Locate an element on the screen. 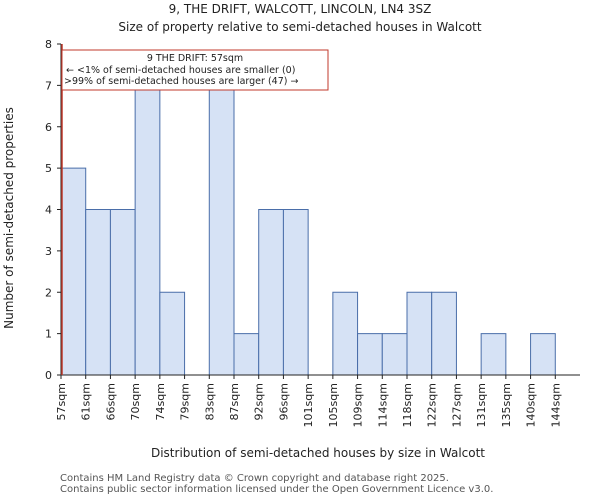  x-tick-label: 101sqm is located at coordinates (308, 405).